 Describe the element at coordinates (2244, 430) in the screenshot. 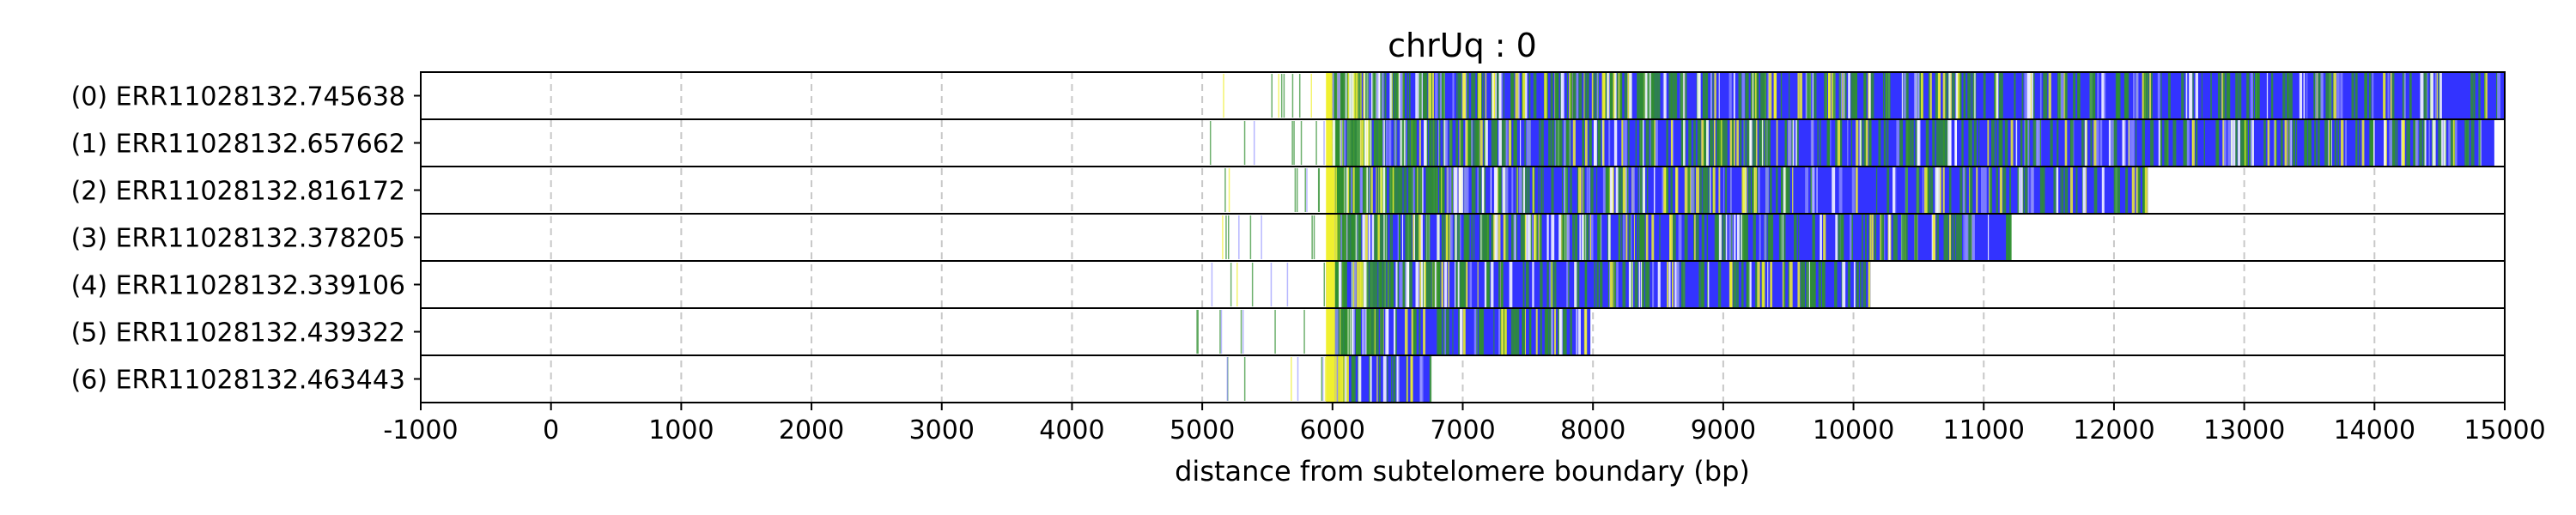

I see `x-tick-label: 13000` at that location.